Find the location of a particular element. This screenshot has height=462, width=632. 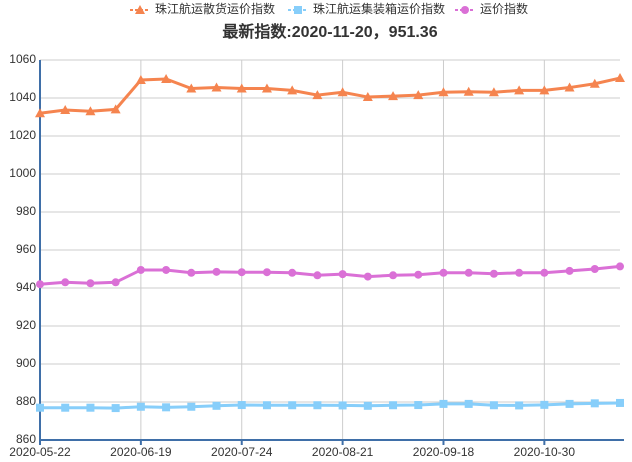

x-tick-label: 2020-08-21 is located at coordinates (343, 452).